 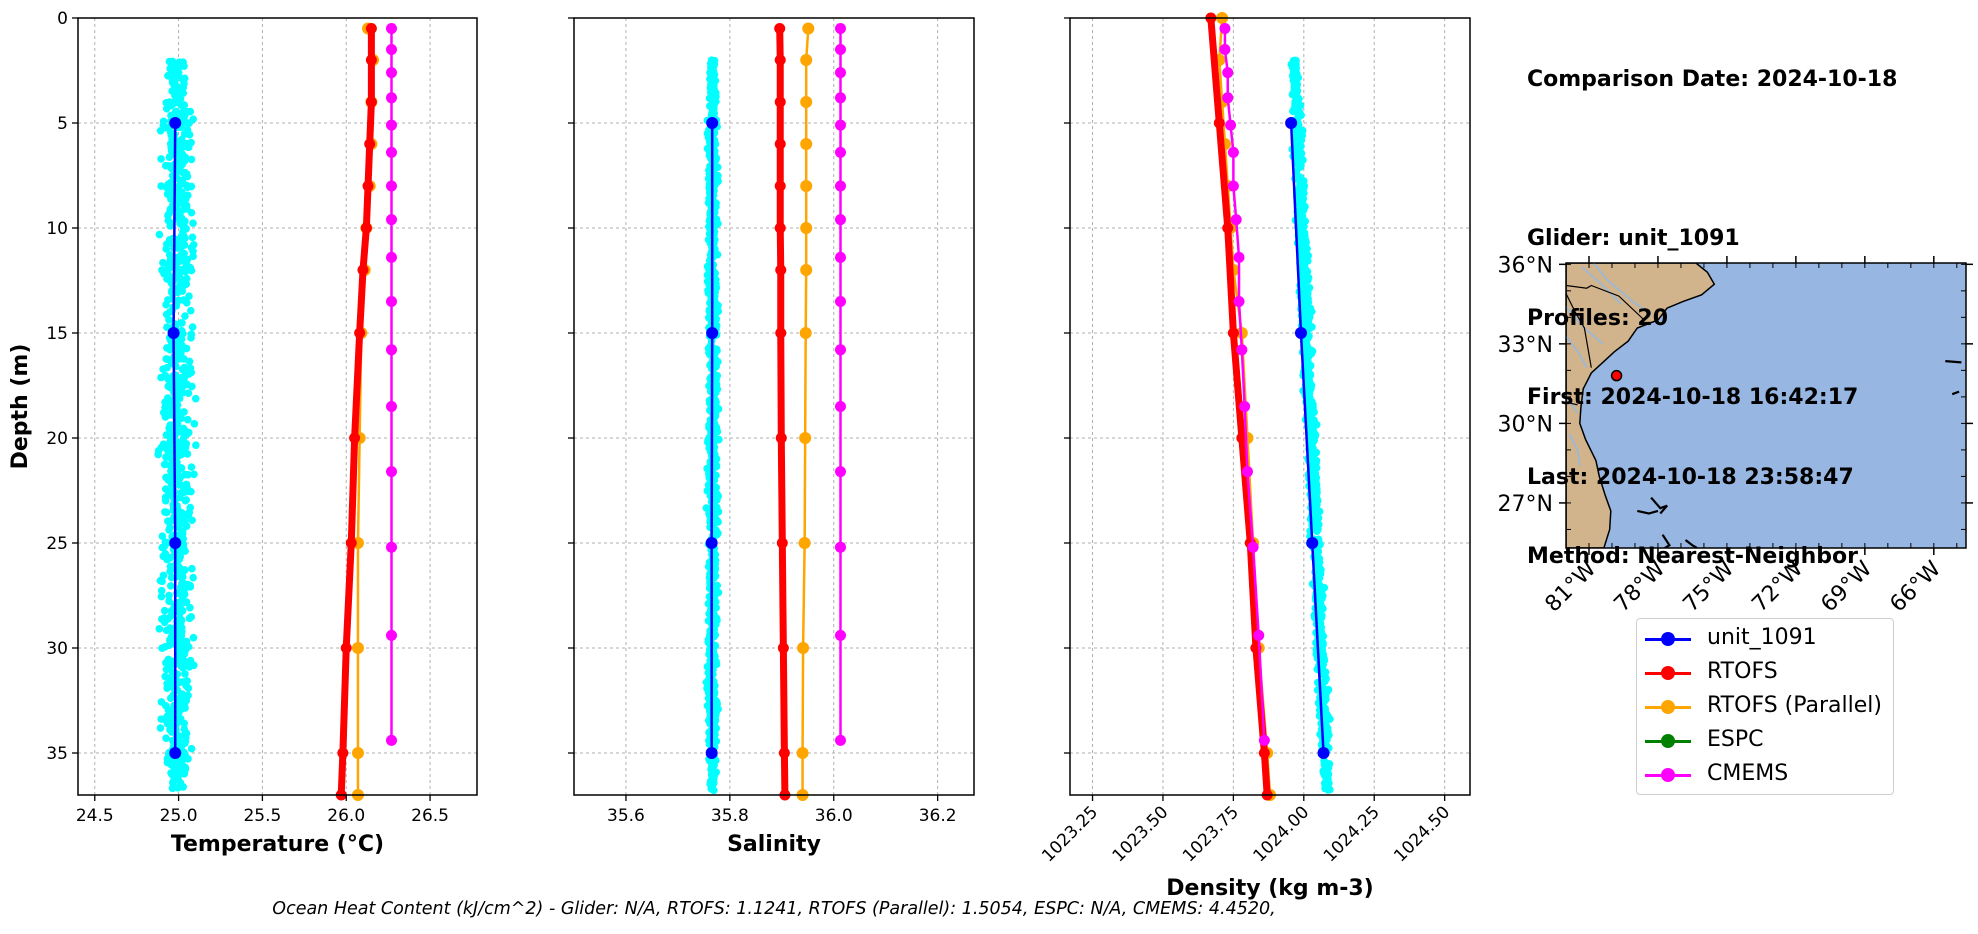 I want to click on legend-item-cmems: CMEMS, so click(x=1765, y=776).